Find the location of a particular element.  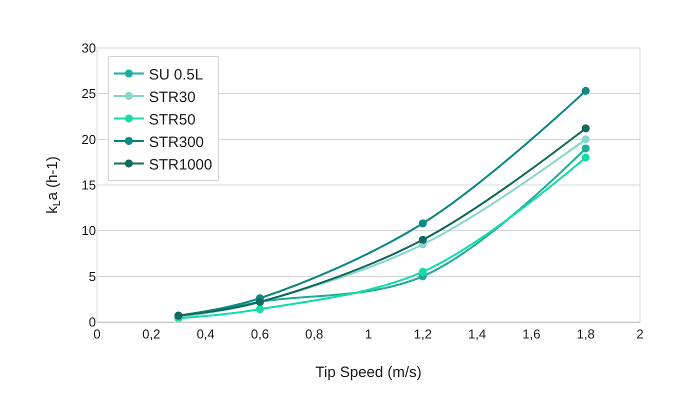

legend-label: STR50 is located at coordinates (172, 119).